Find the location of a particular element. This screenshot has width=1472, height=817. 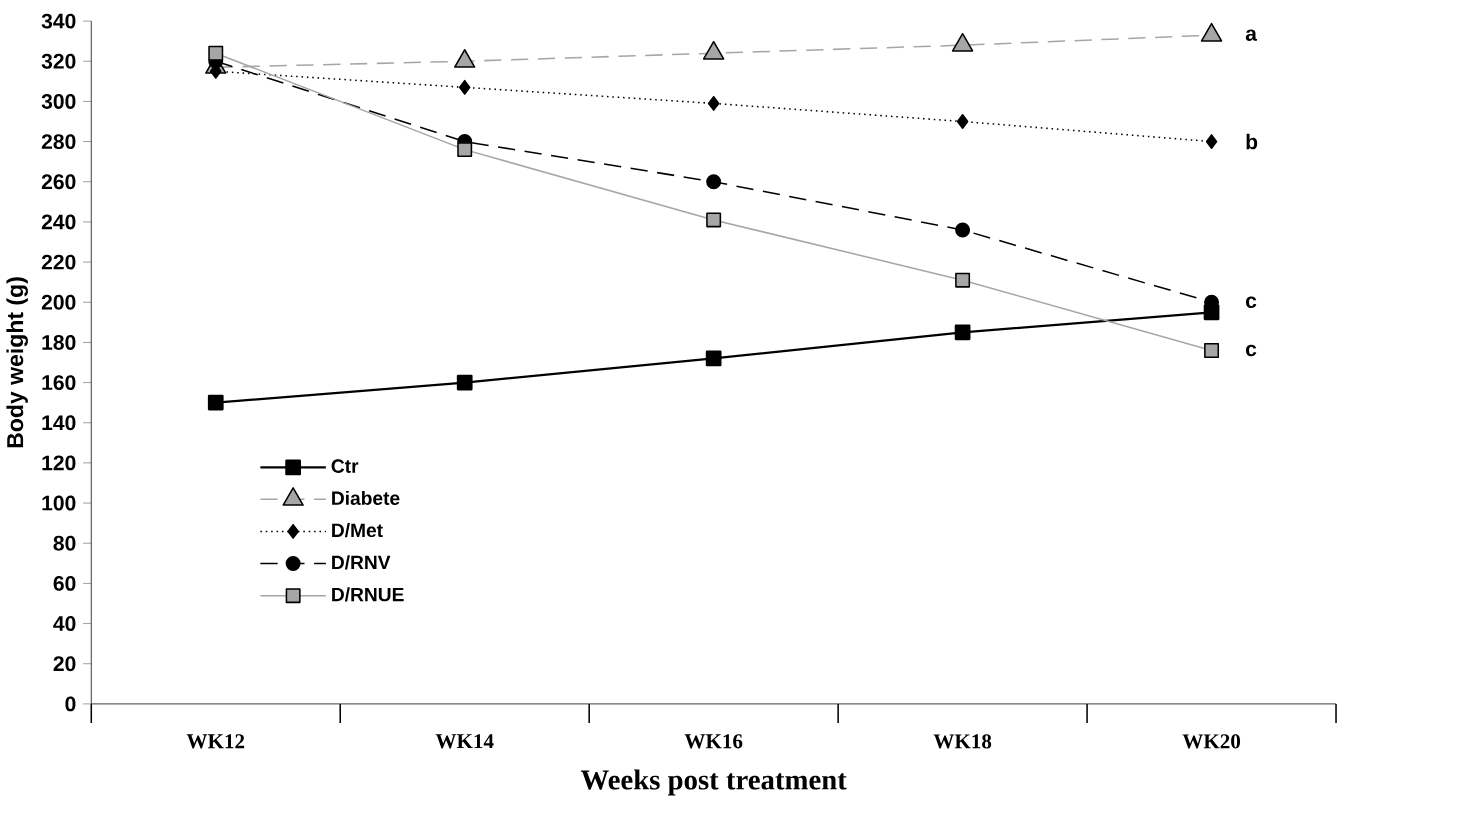

y-tick-label: 240 is located at coordinates (58, 222).